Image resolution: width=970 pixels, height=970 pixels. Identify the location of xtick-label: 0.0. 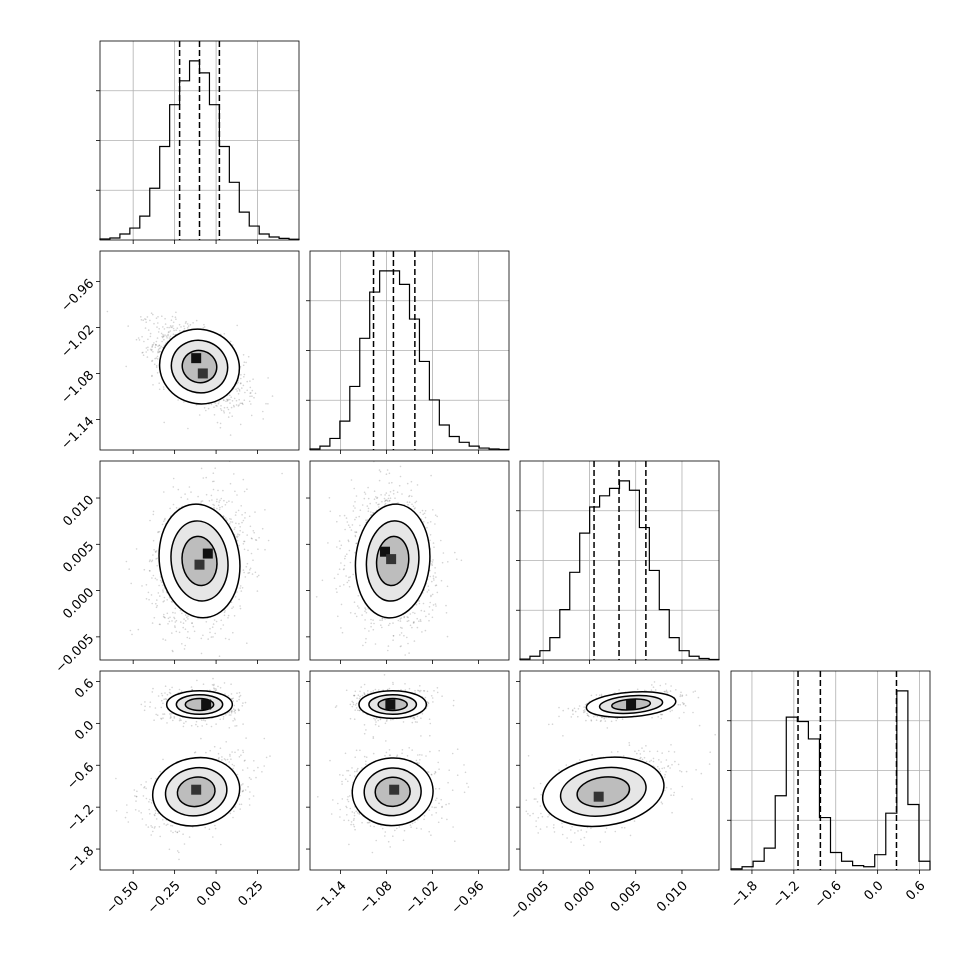
(873, 890).